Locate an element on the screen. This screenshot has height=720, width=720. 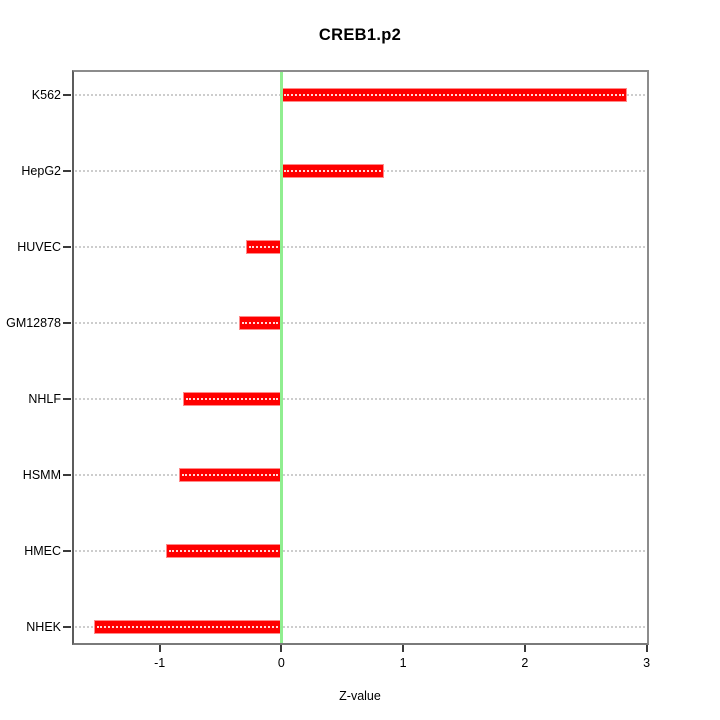
bar-nhek is located at coordinates (187, 627).